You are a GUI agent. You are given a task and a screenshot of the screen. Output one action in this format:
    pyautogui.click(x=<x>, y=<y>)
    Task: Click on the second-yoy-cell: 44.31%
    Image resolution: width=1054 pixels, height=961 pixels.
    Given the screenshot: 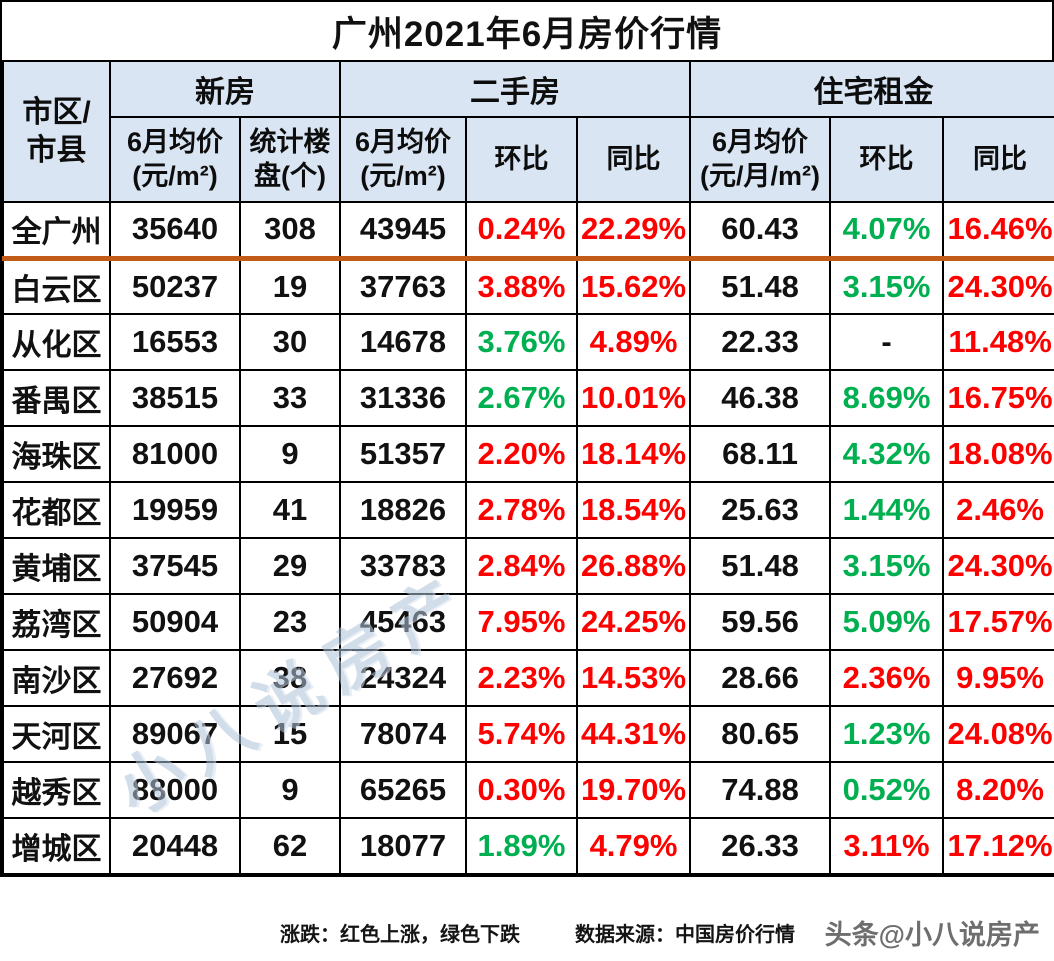 What is the action you would take?
    pyautogui.click(x=633, y=734)
    